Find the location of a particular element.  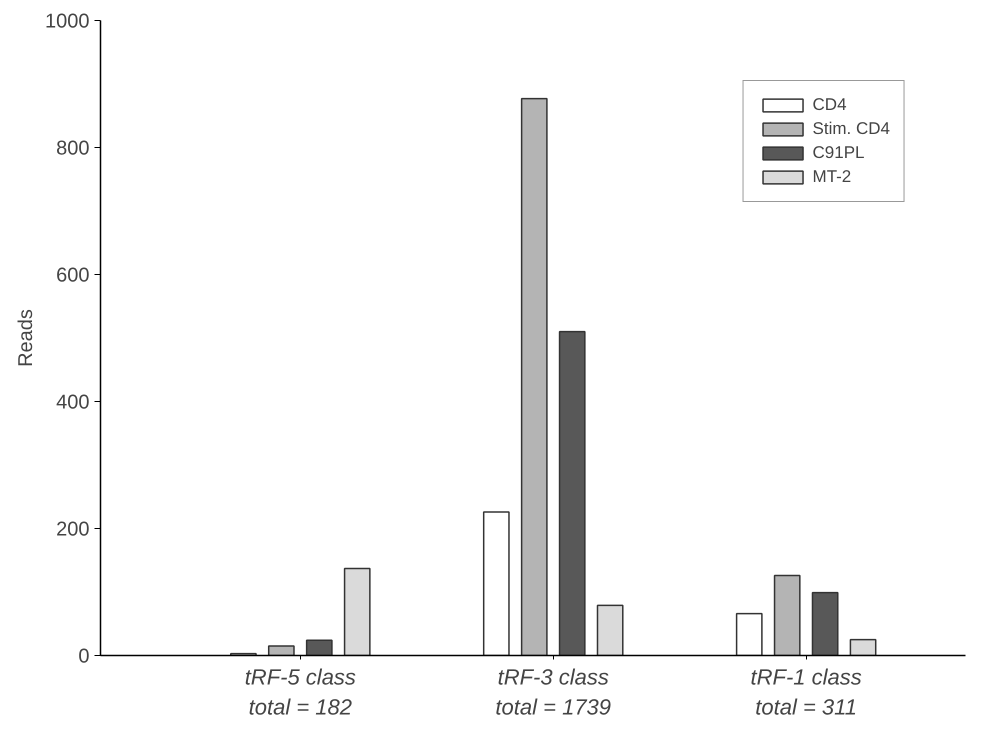

x-tick-label: tRF-1 class total = 311 is located at coordinates (806, 692).